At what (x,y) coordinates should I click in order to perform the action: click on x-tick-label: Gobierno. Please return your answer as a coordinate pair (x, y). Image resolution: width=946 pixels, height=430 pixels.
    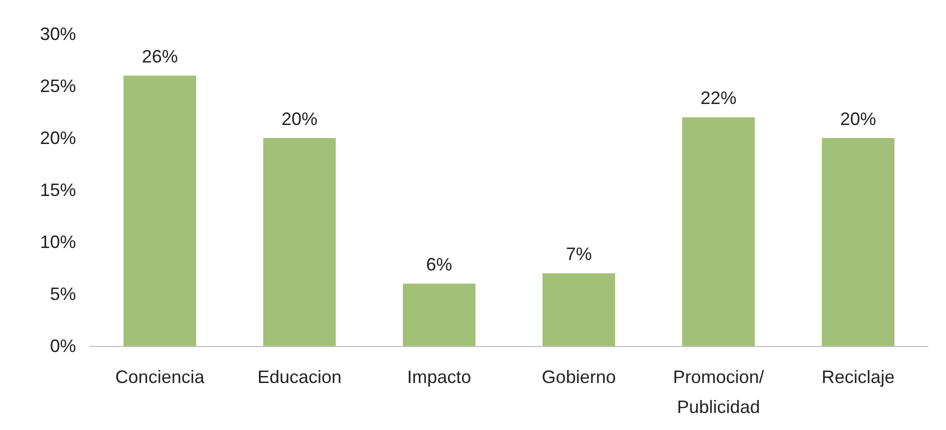
    Looking at the image, I should click on (579, 377).